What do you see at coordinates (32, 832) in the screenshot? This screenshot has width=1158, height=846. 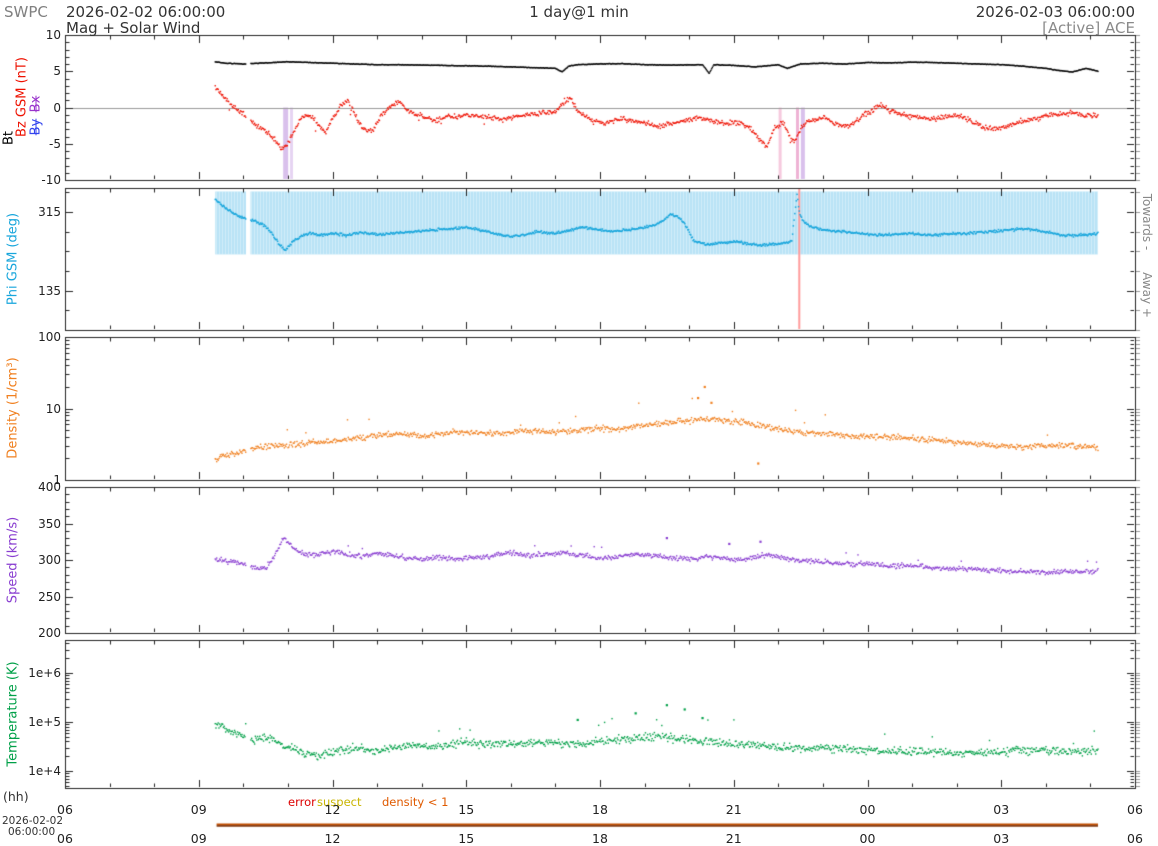 I see `footer-time: 06:00:00` at bounding box center [32, 832].